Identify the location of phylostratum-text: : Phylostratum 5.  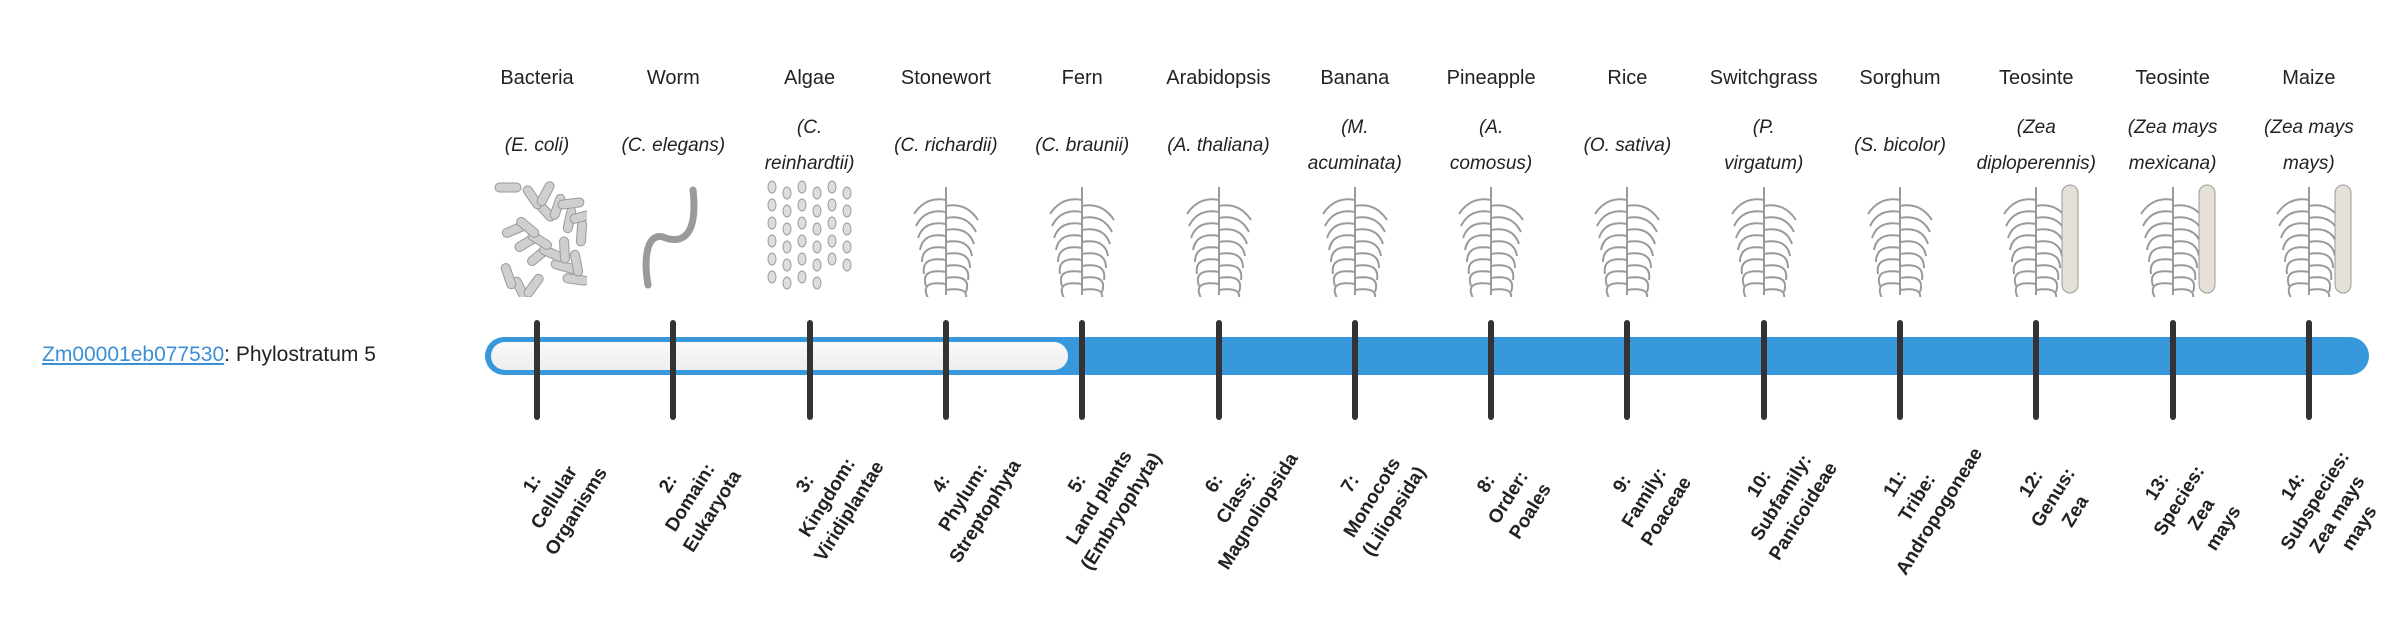
(300, 354).